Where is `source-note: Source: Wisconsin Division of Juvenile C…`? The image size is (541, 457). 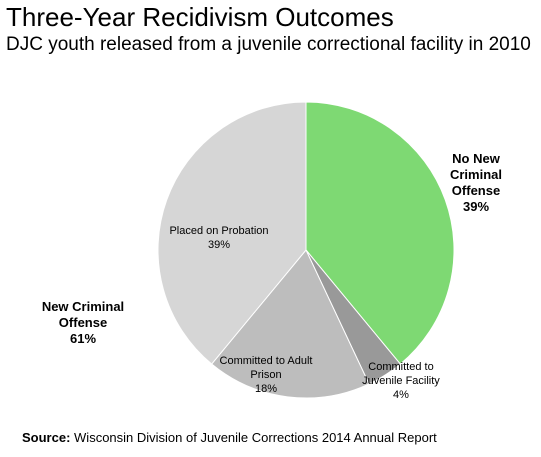 source-note: Source: Wisconsin Division of Juvenile C… is located at coordinates (229, 437).